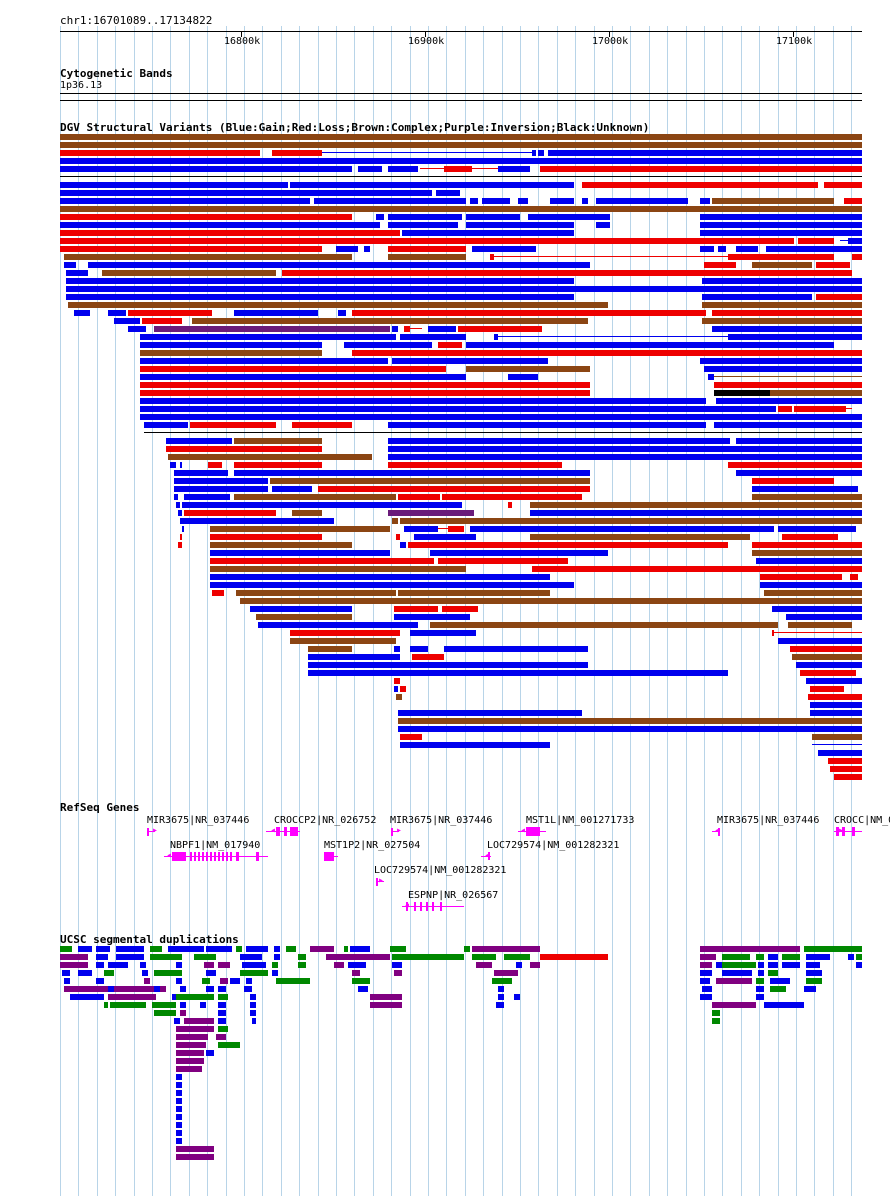 This screenshot has width=890, height=1196. What do you see at coordinates (198, 820) in the screenshot?
I see `gene-label: MIR3675|NR_037446` at bounding box center [198, 820].